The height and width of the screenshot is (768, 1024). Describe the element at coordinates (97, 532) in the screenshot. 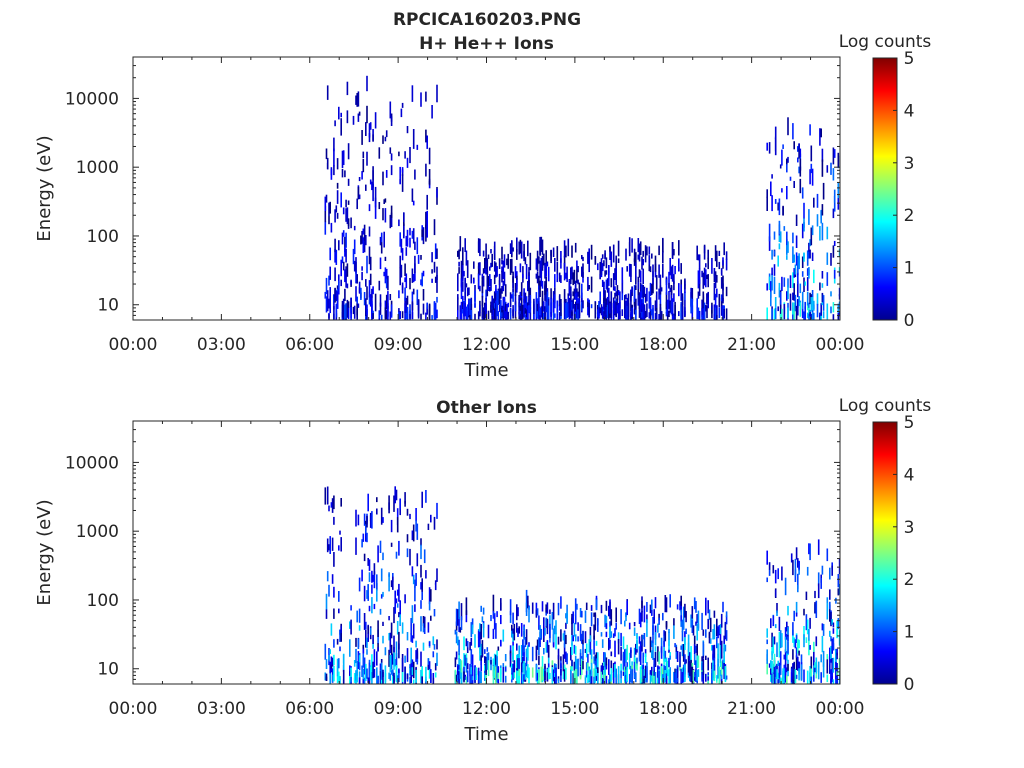

I see `y-tick-label: 1000` at that location.